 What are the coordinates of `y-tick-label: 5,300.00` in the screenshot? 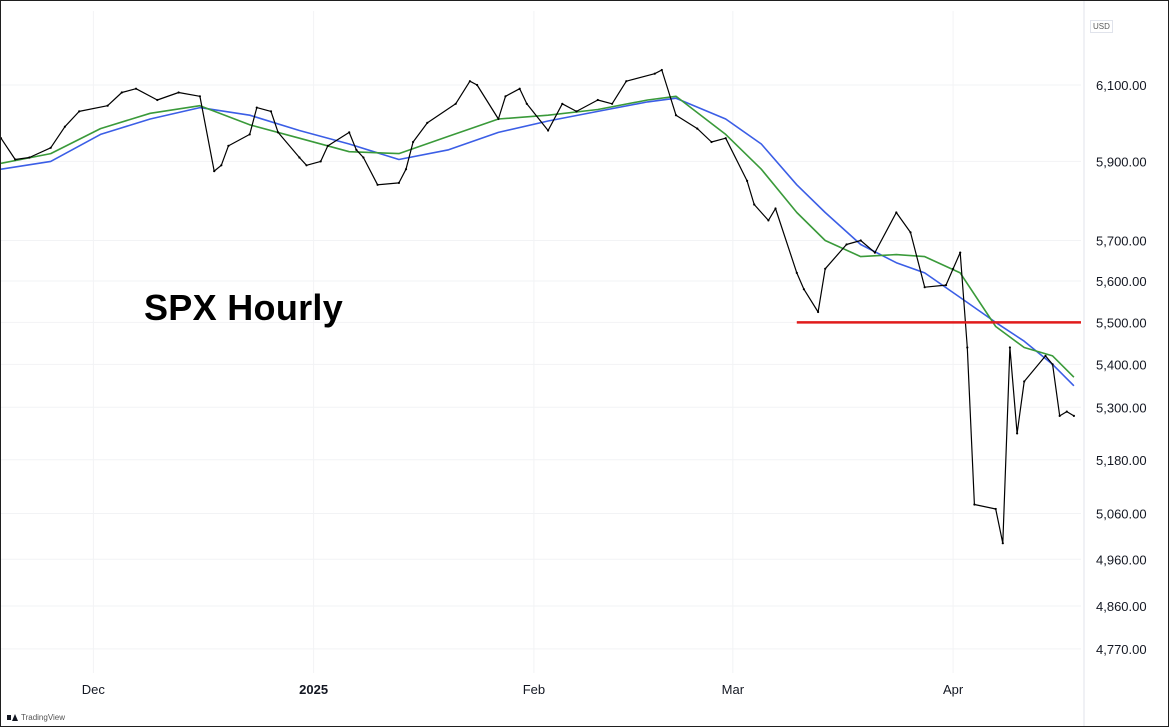 It's located at (1121, 407).